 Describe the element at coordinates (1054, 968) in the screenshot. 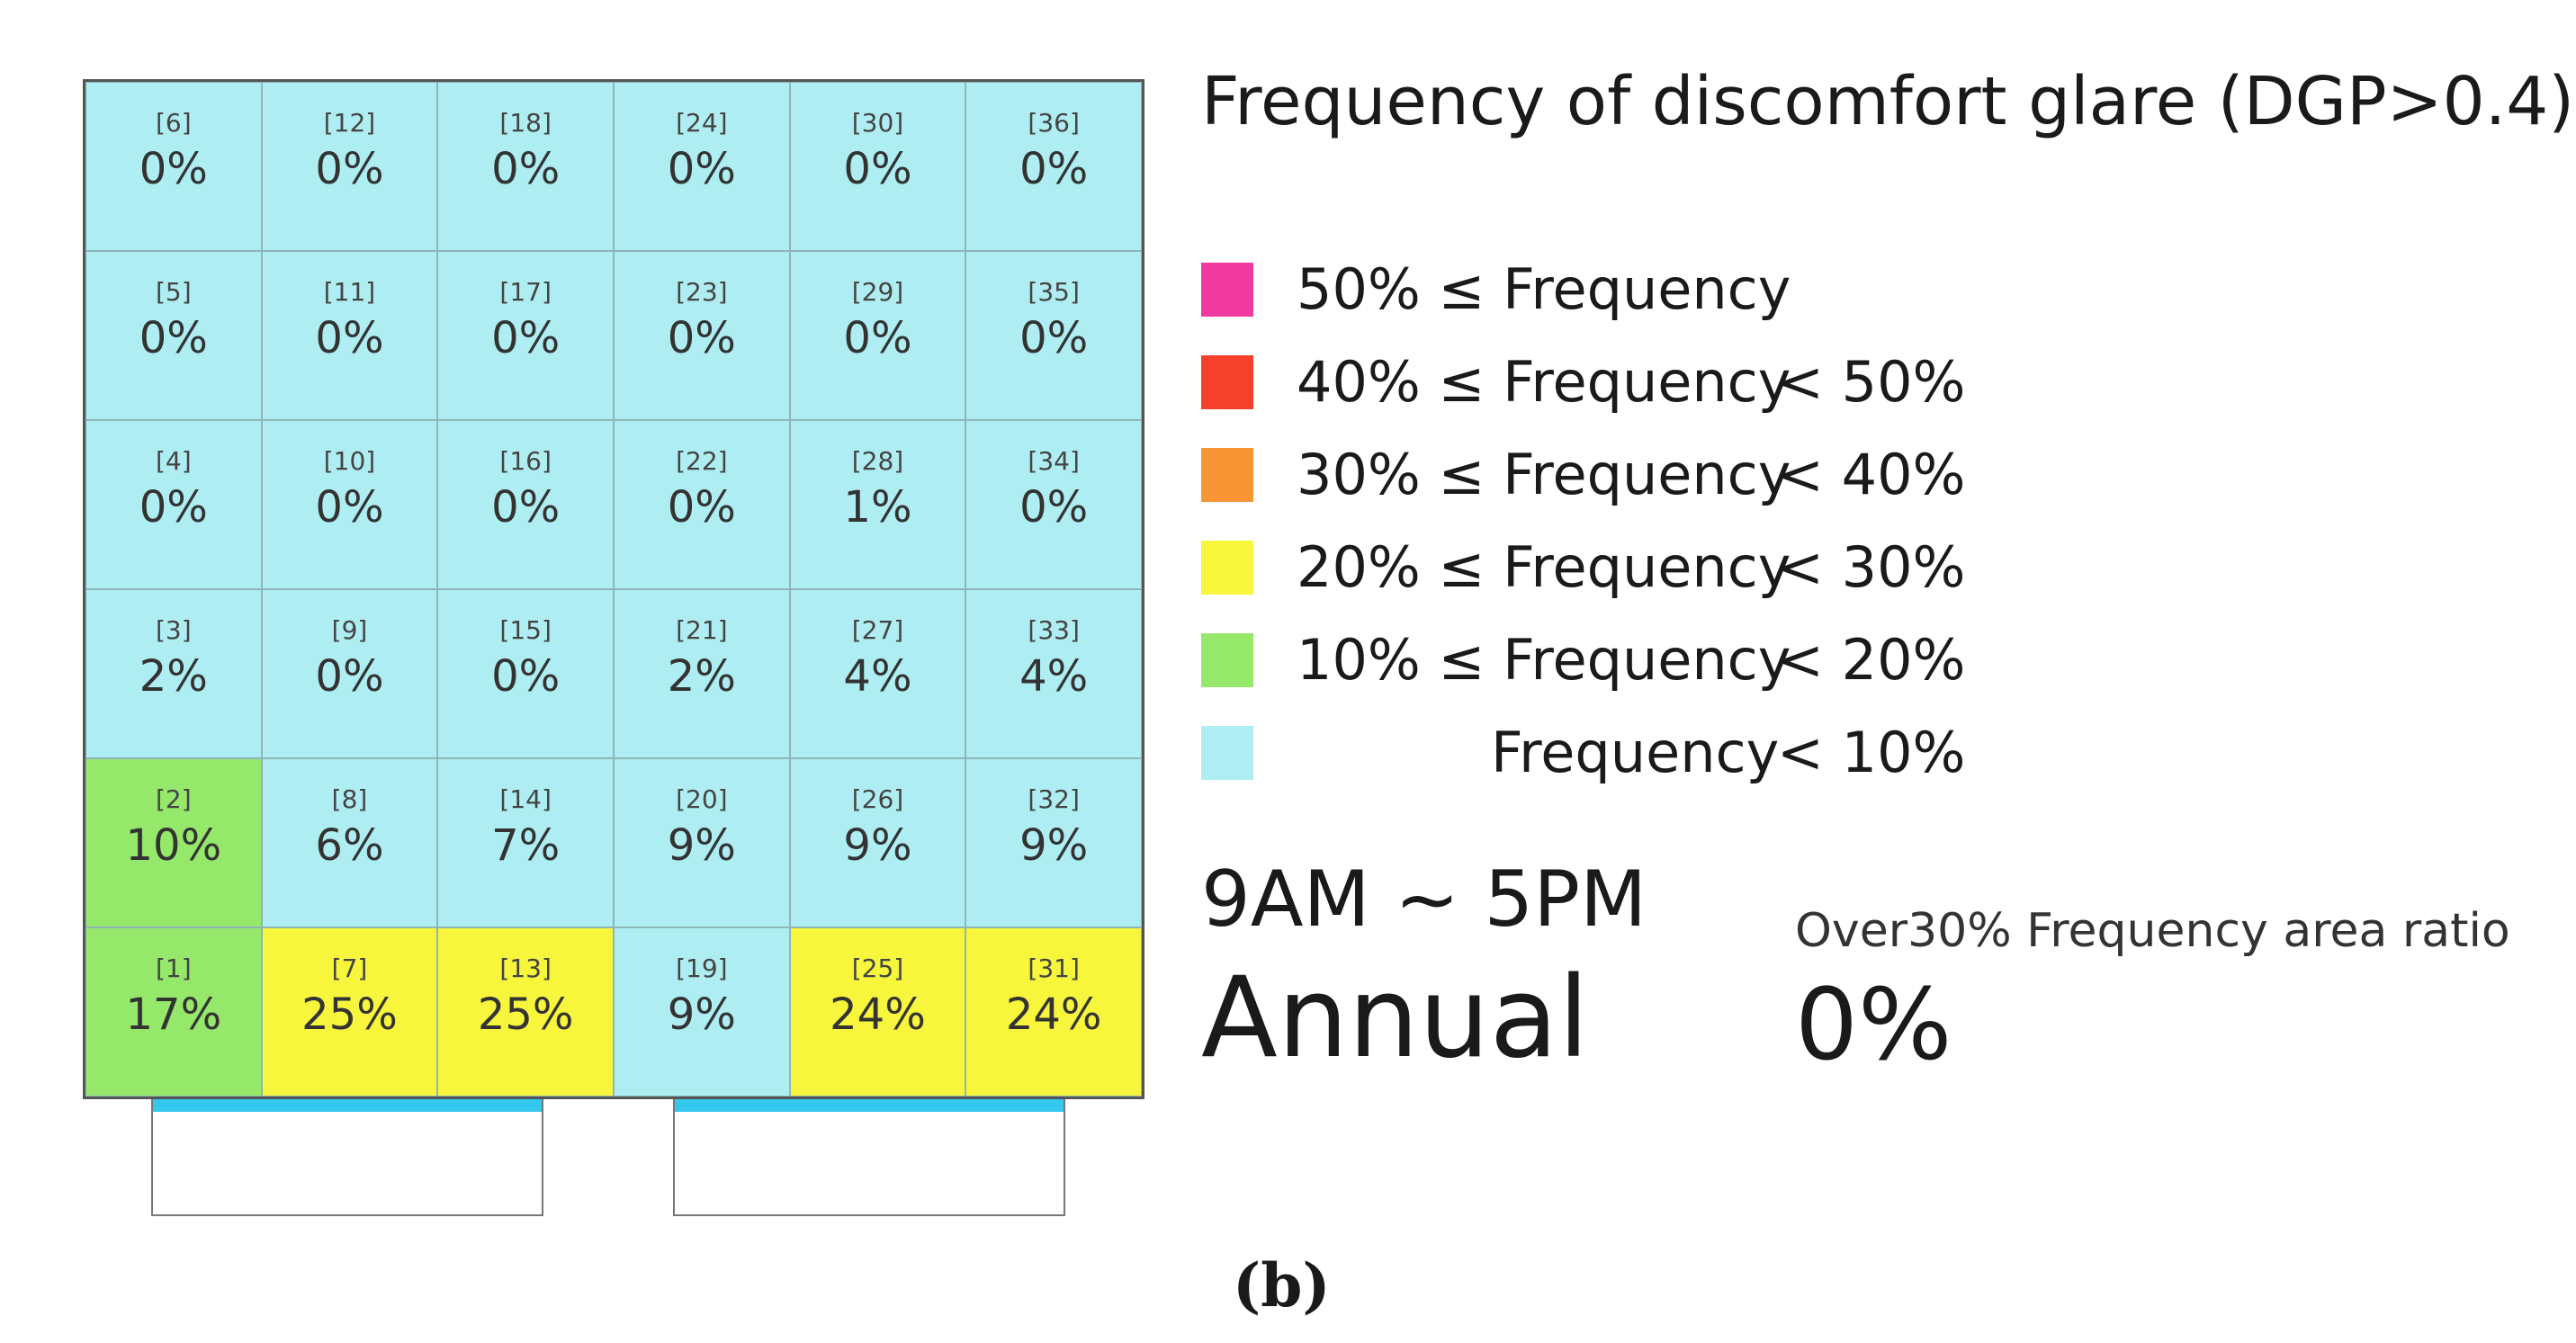

I see `cell-id-label: [31]` at that location.